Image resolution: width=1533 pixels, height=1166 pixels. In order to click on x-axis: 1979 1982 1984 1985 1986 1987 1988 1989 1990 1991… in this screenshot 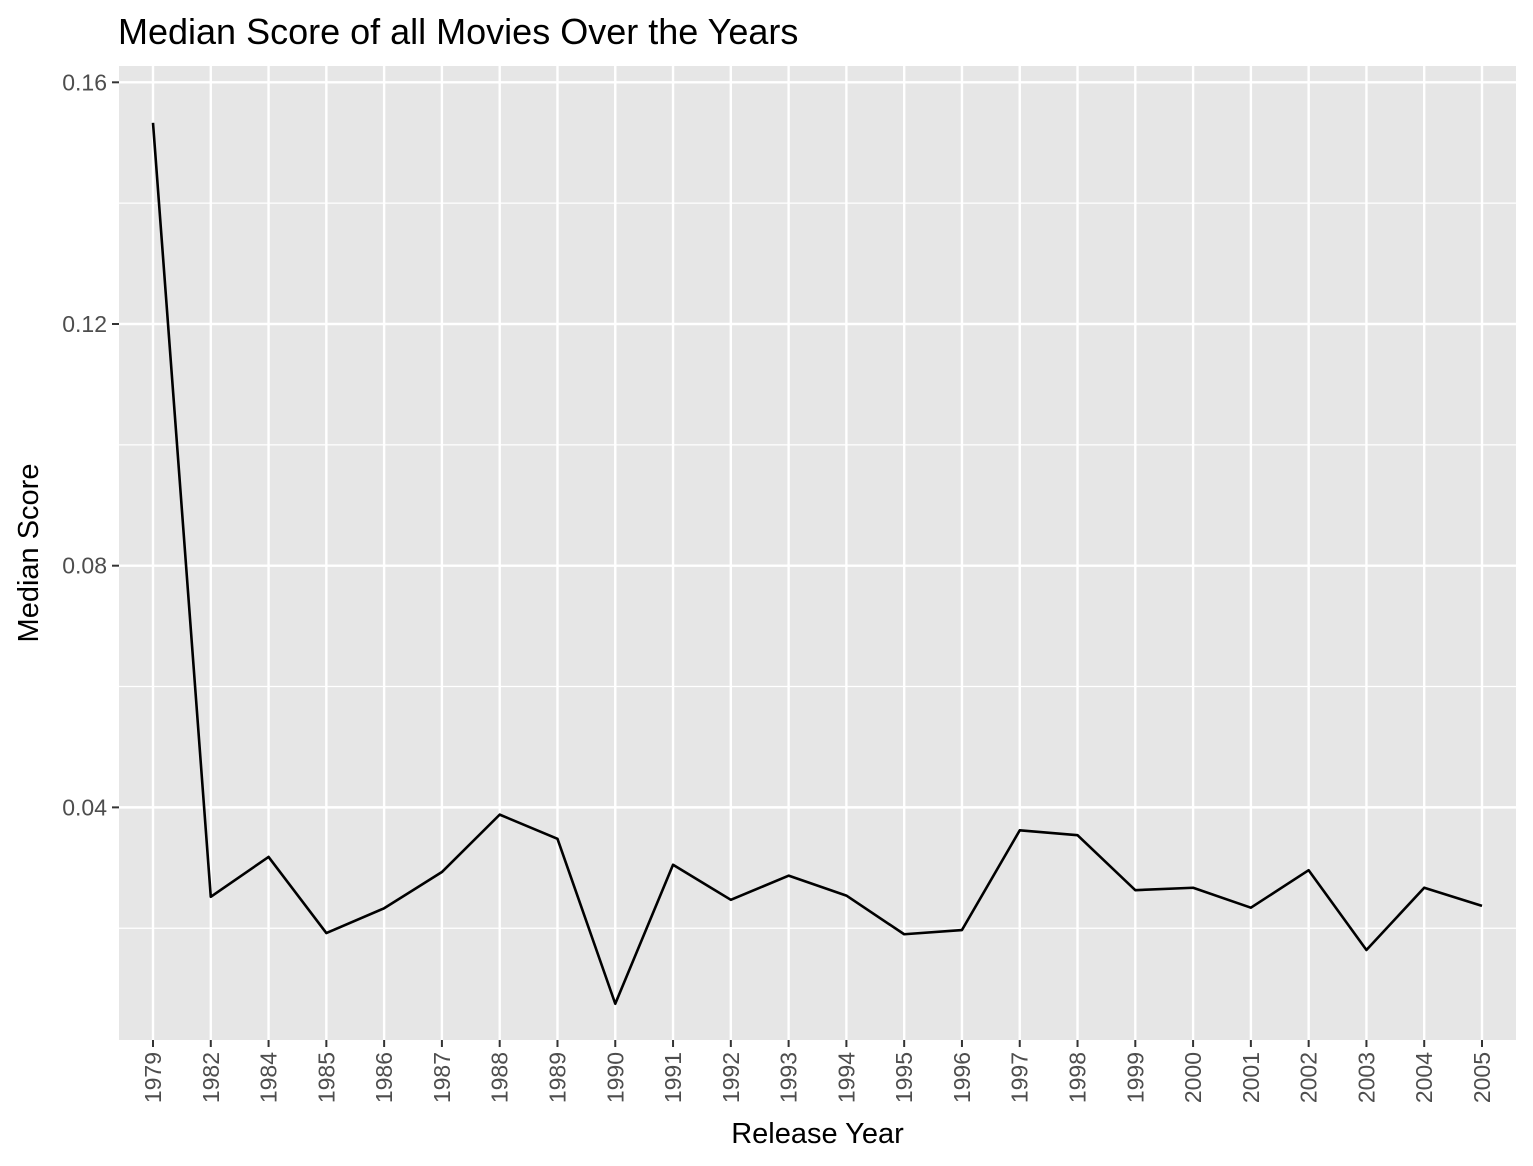, I will do `click(817, 1071)`.